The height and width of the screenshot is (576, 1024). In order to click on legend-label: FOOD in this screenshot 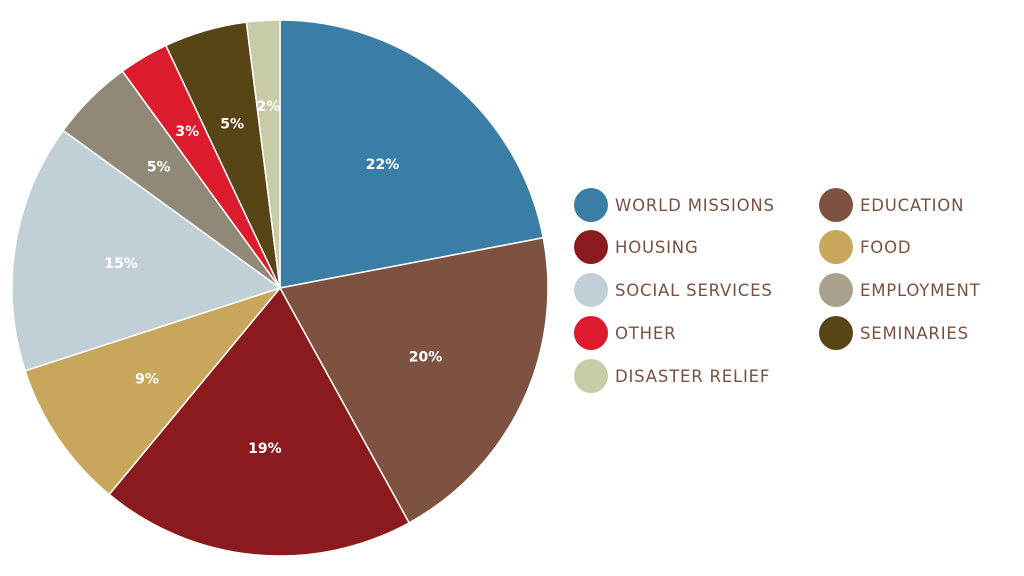, I will do `click(886, 247)`.